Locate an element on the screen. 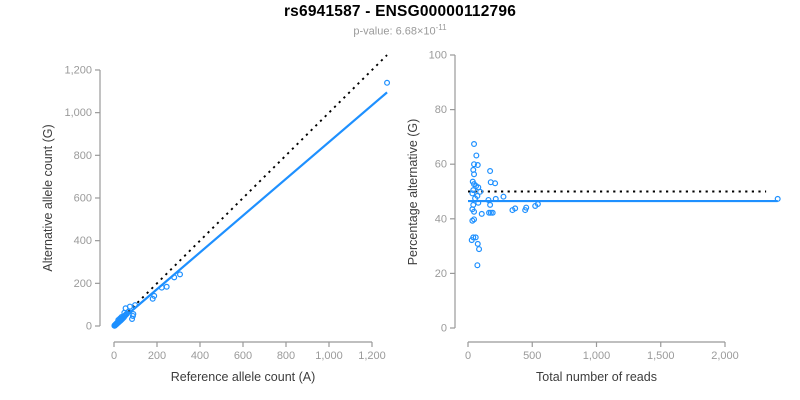 Image resolution: width=800 pixels, height=400 pixels. x-axis-label: Reference allele count (A) is located at coordinates (243, 377).